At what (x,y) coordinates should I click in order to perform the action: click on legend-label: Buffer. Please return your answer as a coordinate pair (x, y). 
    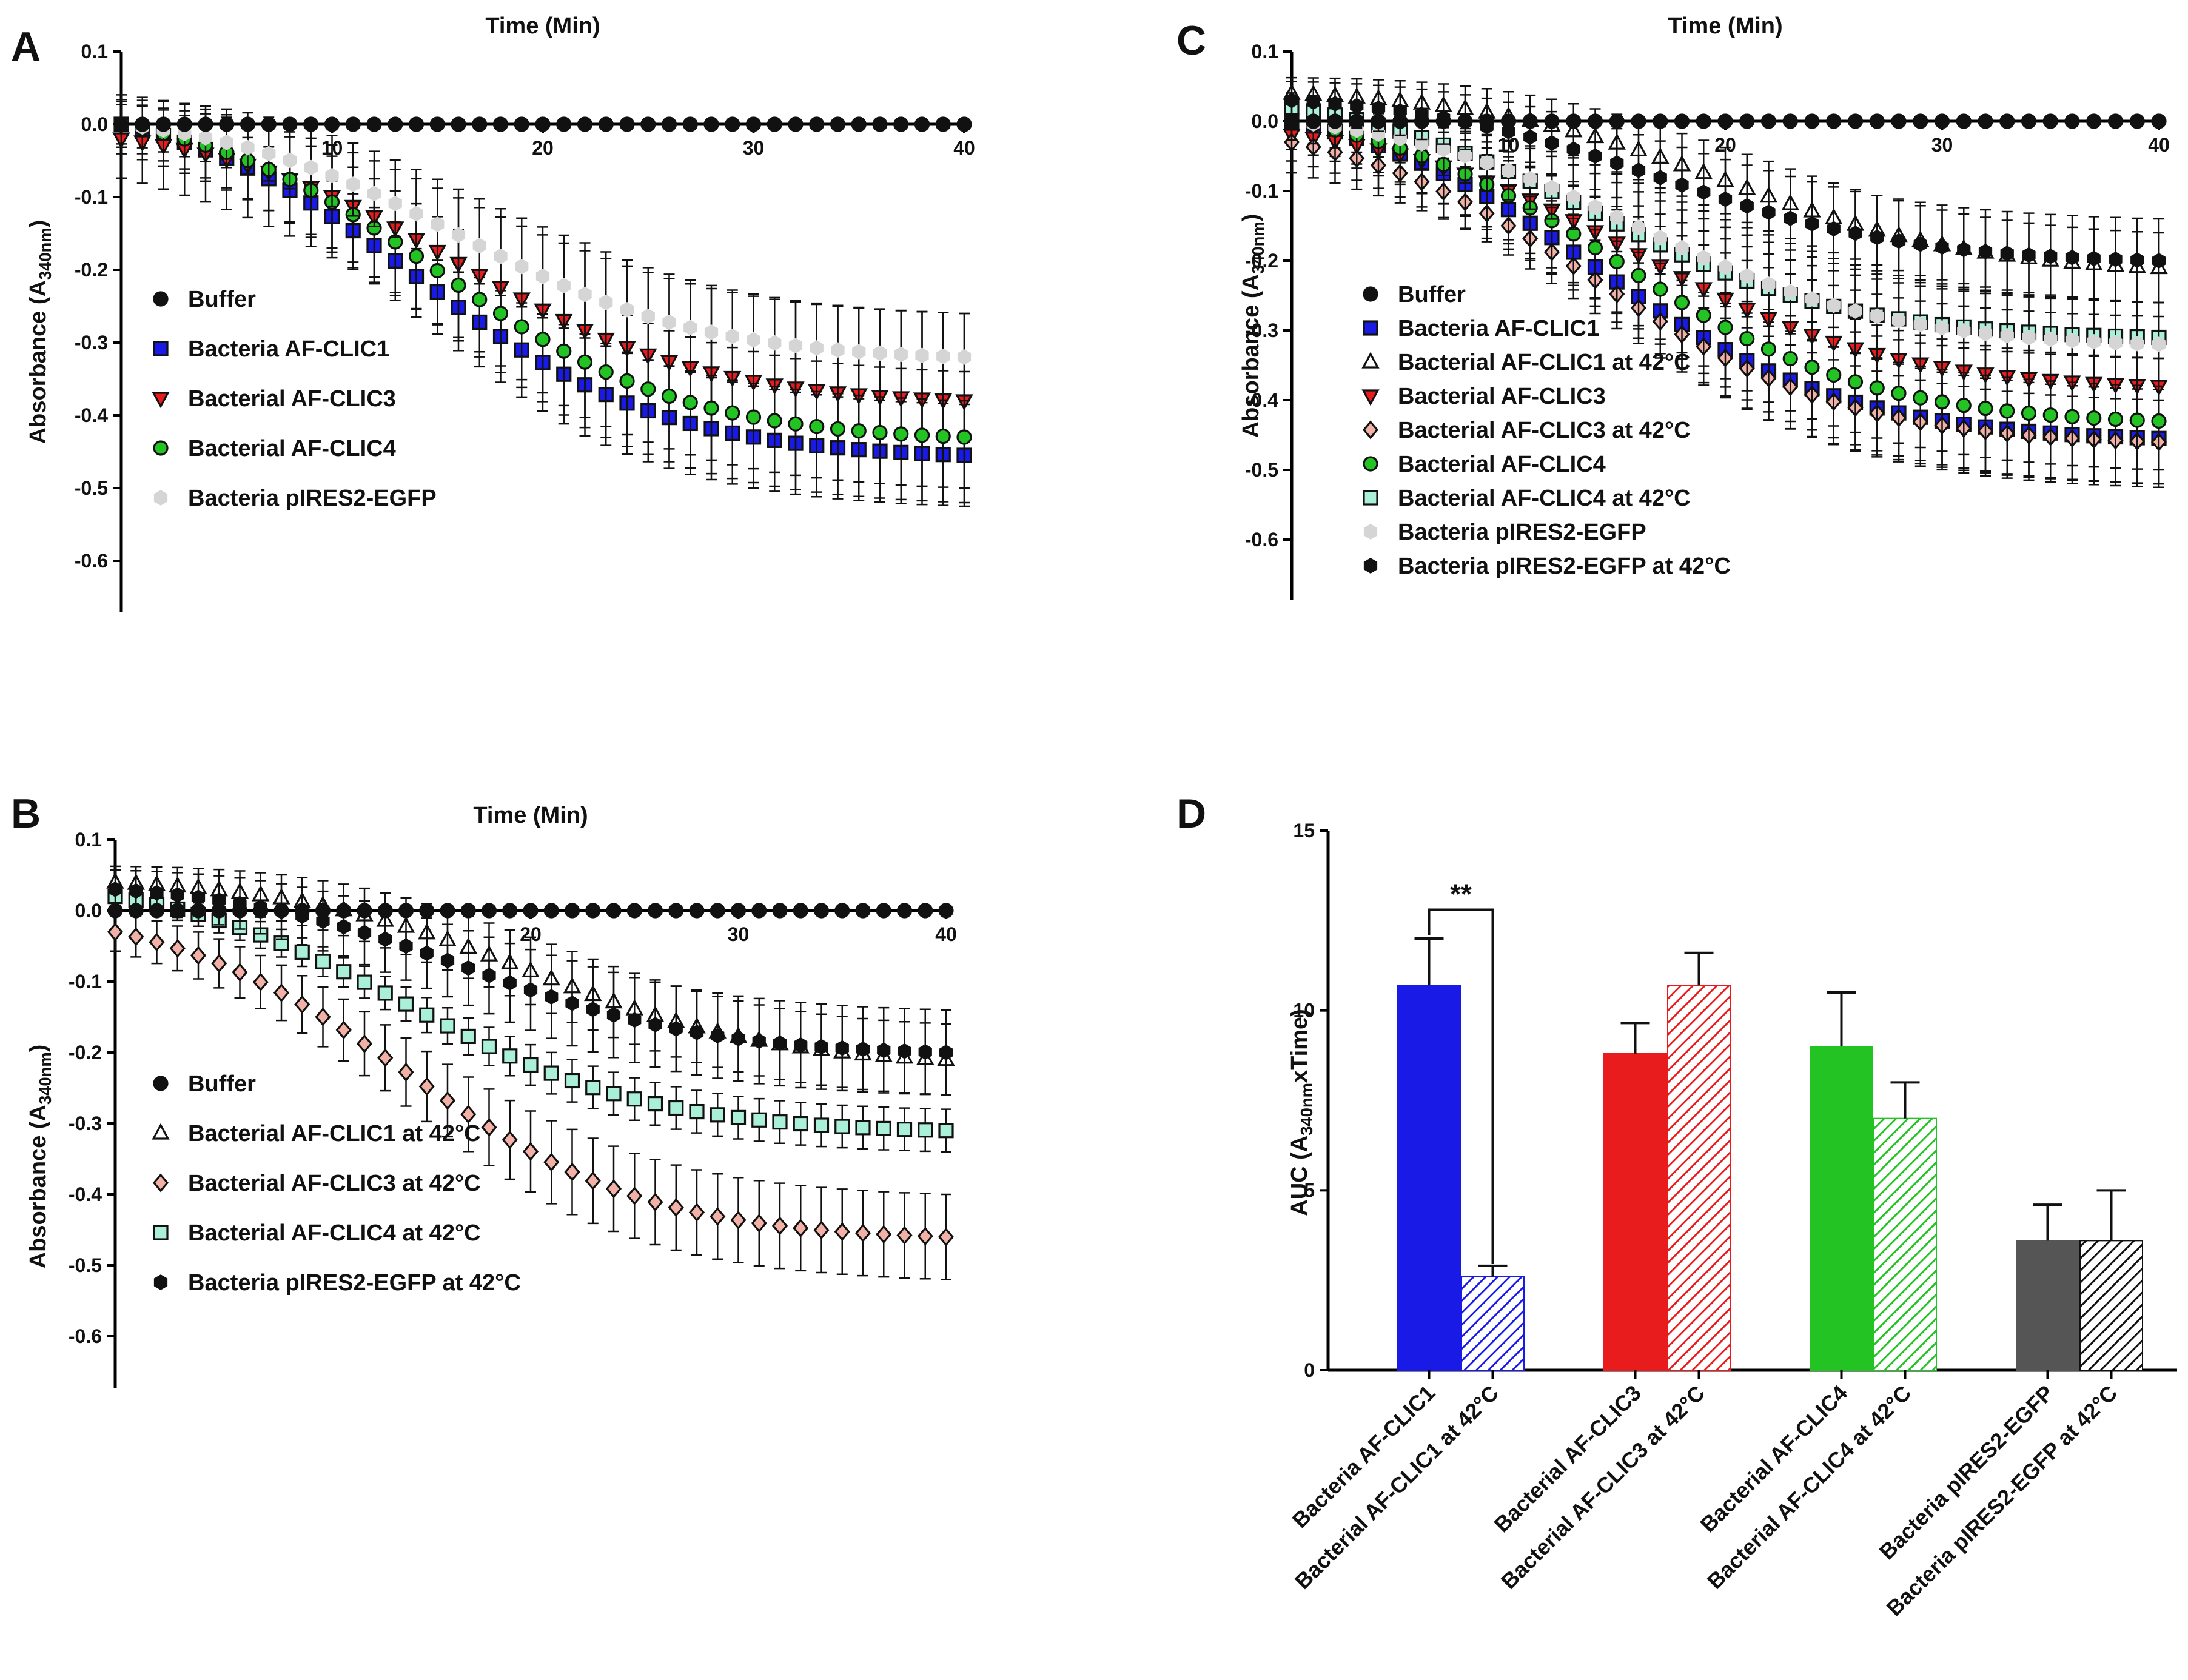
    Looking at the image, I should click on (1432, 294).